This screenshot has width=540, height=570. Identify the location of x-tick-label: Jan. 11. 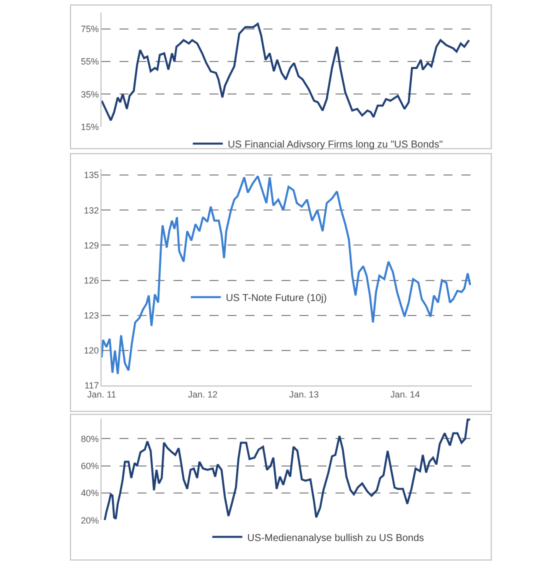
(101, 394).